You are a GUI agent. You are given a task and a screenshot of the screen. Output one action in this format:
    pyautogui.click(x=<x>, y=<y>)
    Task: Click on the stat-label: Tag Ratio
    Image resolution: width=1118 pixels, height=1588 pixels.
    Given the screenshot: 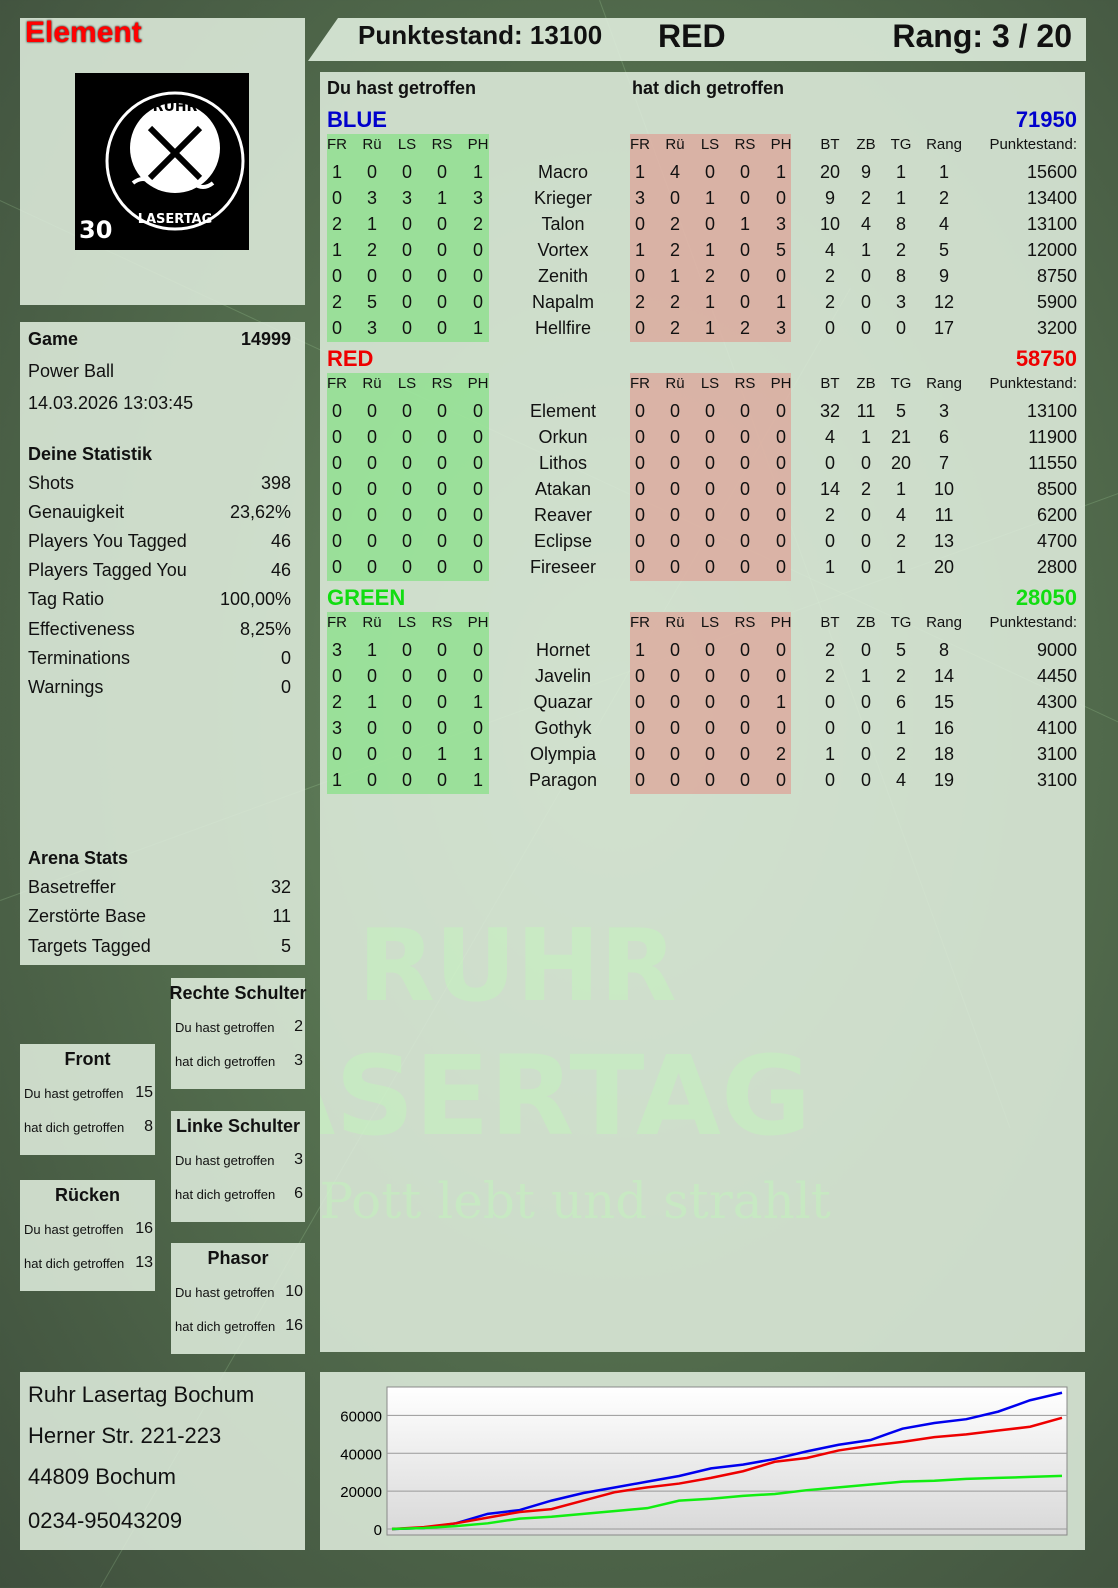 What is the action you would take?
    pyautogui.click(x=66, y=599)
    